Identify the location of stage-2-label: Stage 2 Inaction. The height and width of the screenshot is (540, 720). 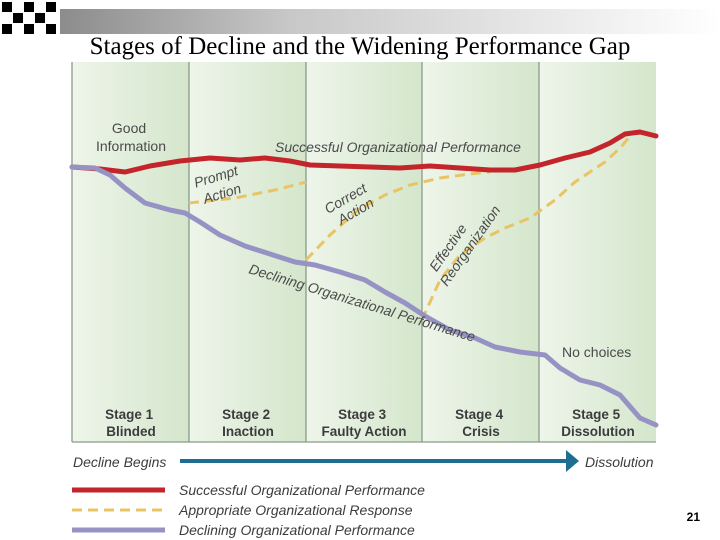
(248, 423).